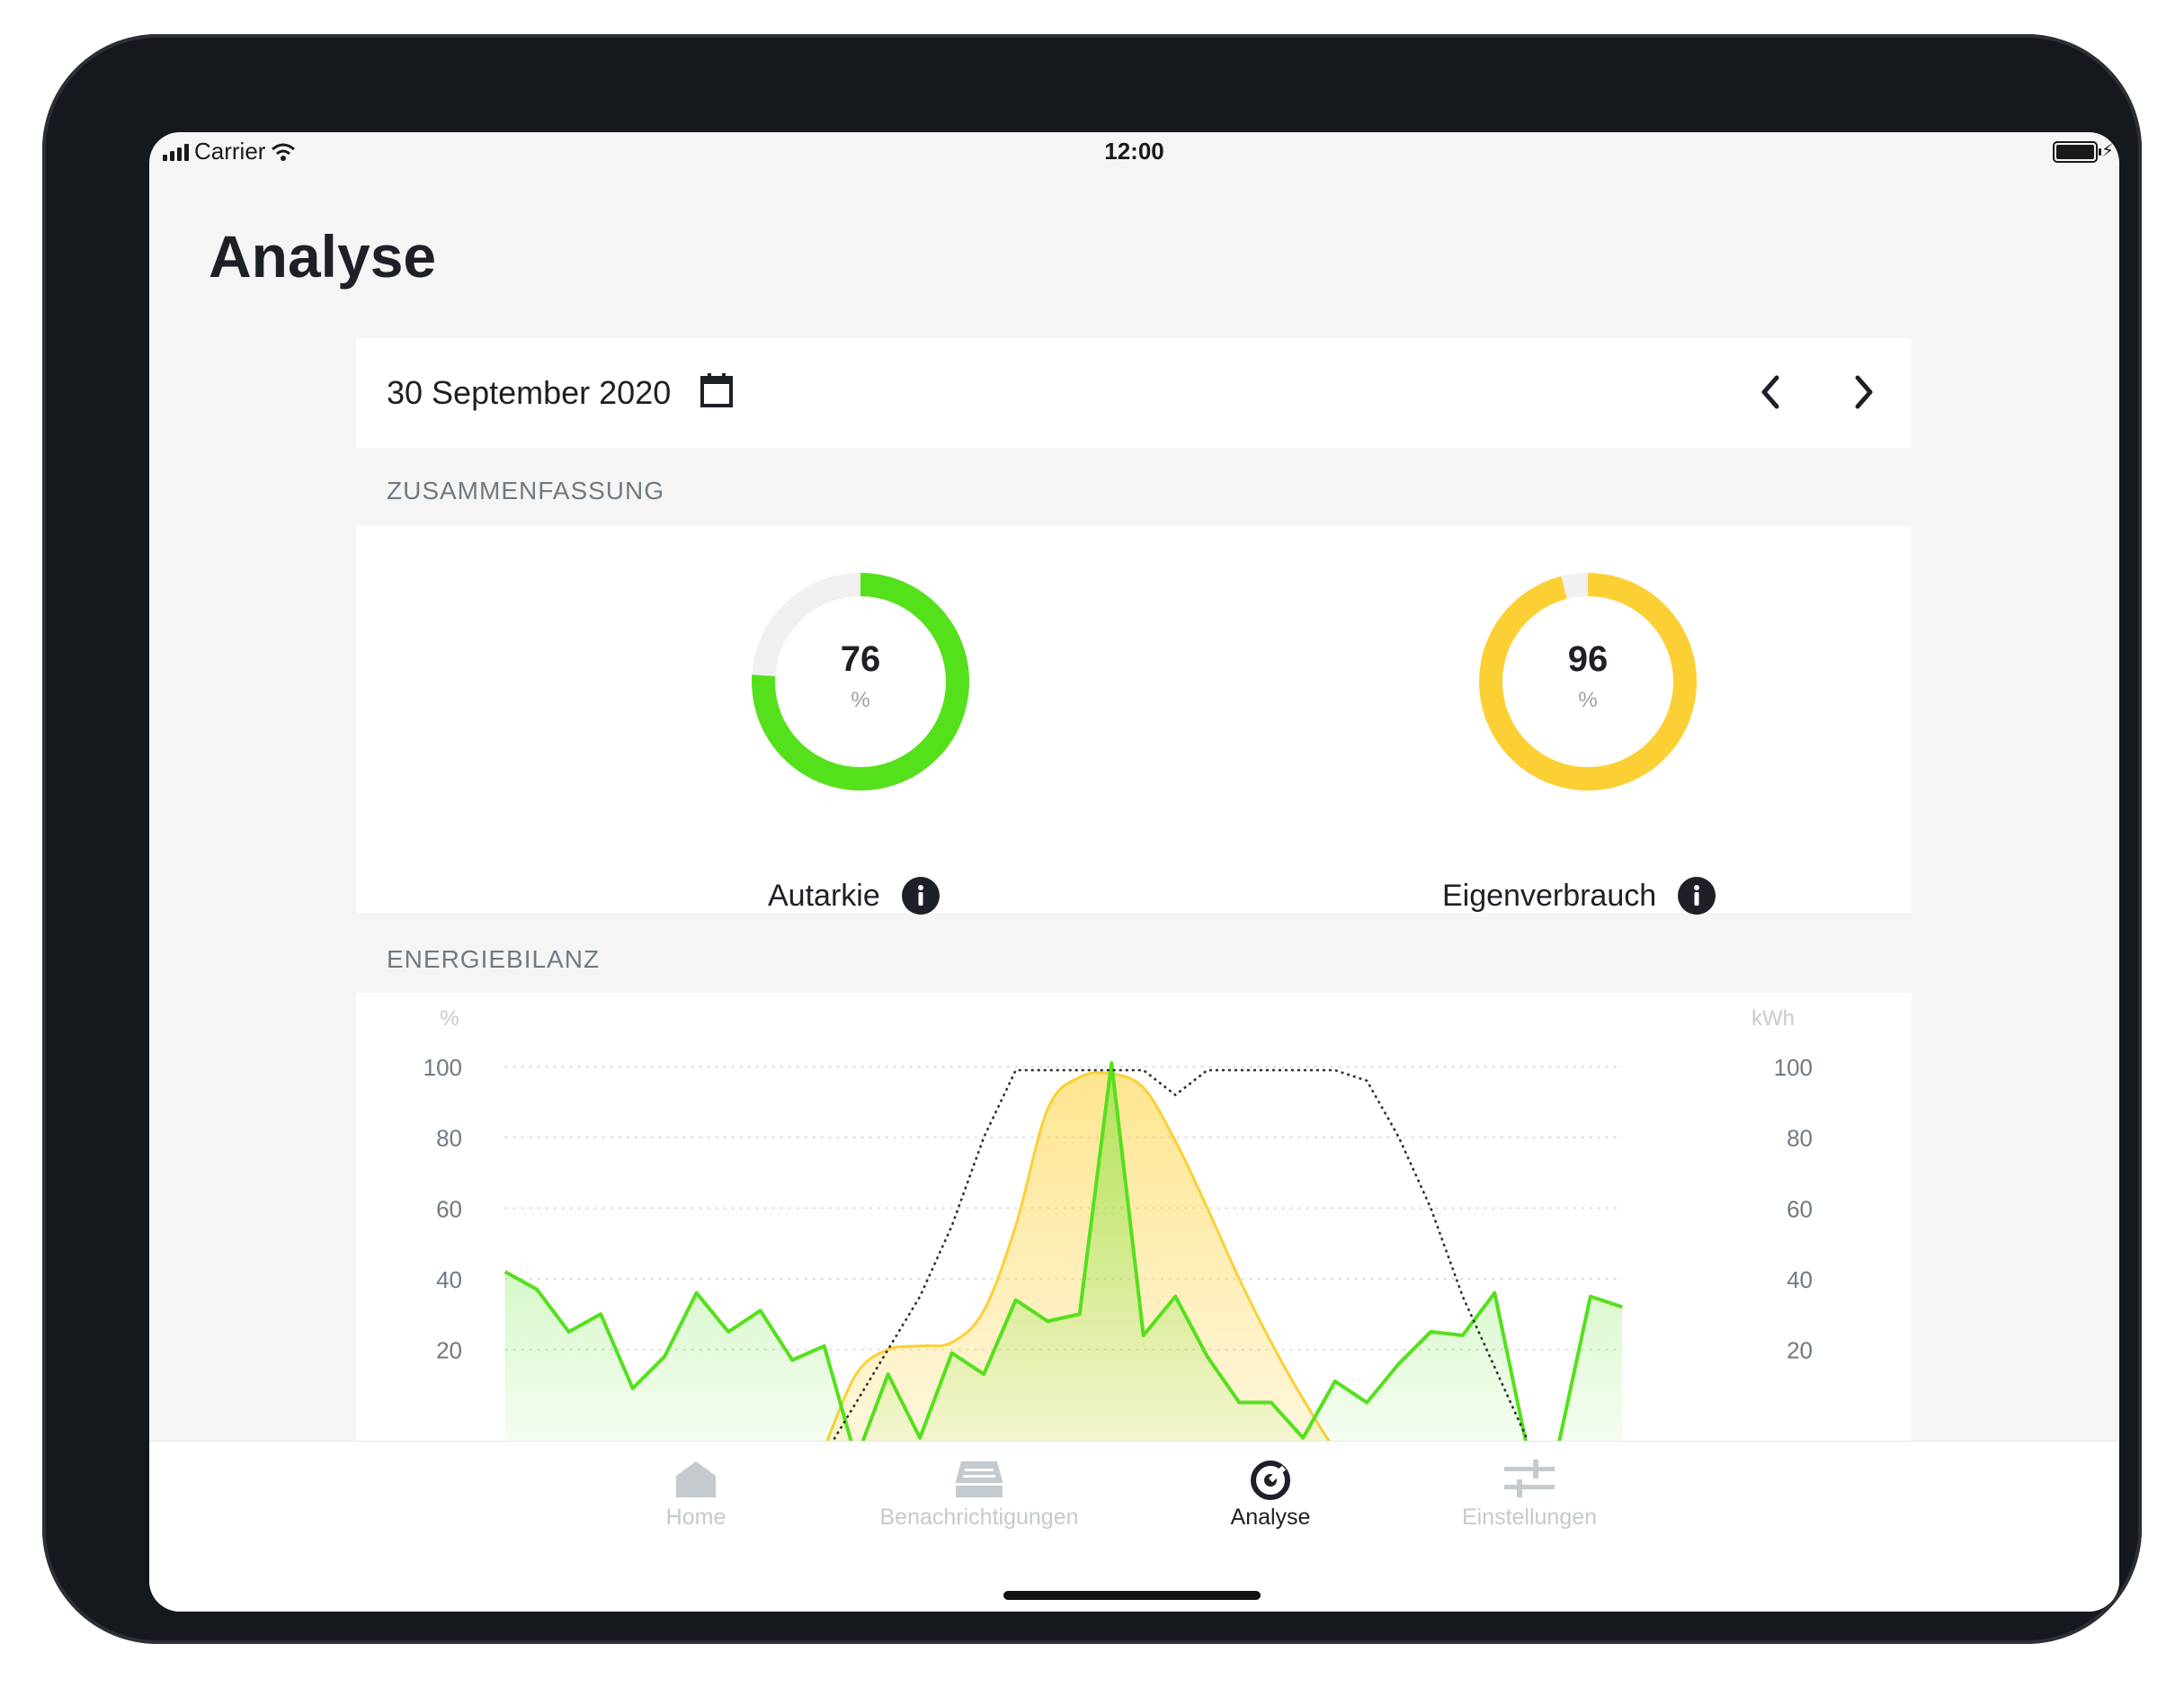 This screenshot has height=1706, width=2184. What do you see at coordinates (860, 700) in the screenshot?
I see `autarkie-unit: %` at bounding box center [860, 700].